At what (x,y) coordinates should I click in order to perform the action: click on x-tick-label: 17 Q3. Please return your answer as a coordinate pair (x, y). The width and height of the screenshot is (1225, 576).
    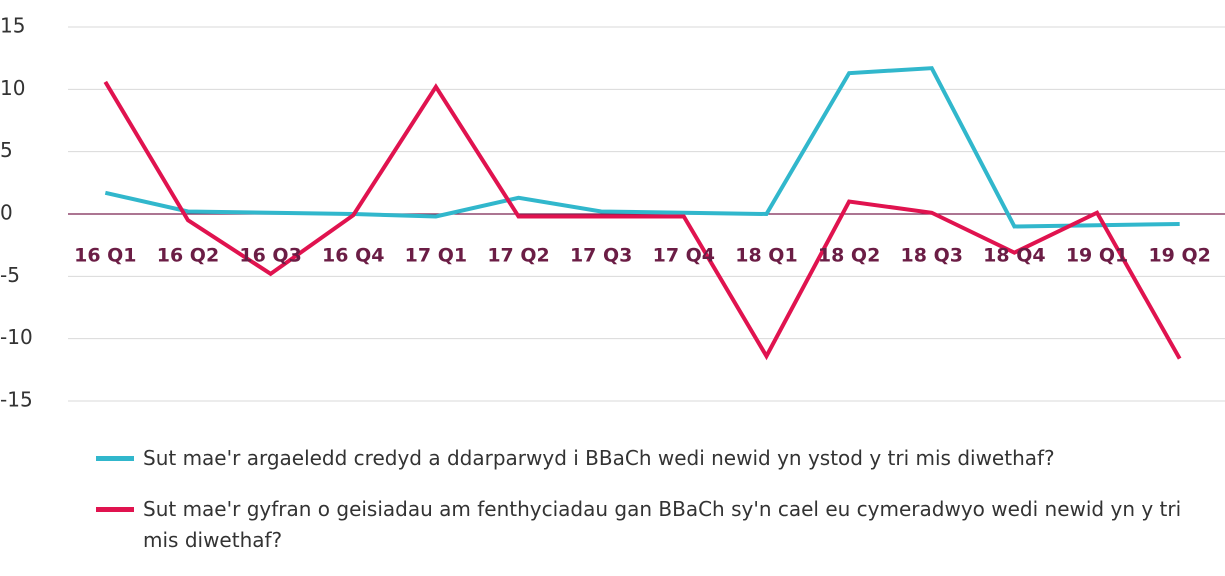
    Looking at the image, I should click on (601, 256).